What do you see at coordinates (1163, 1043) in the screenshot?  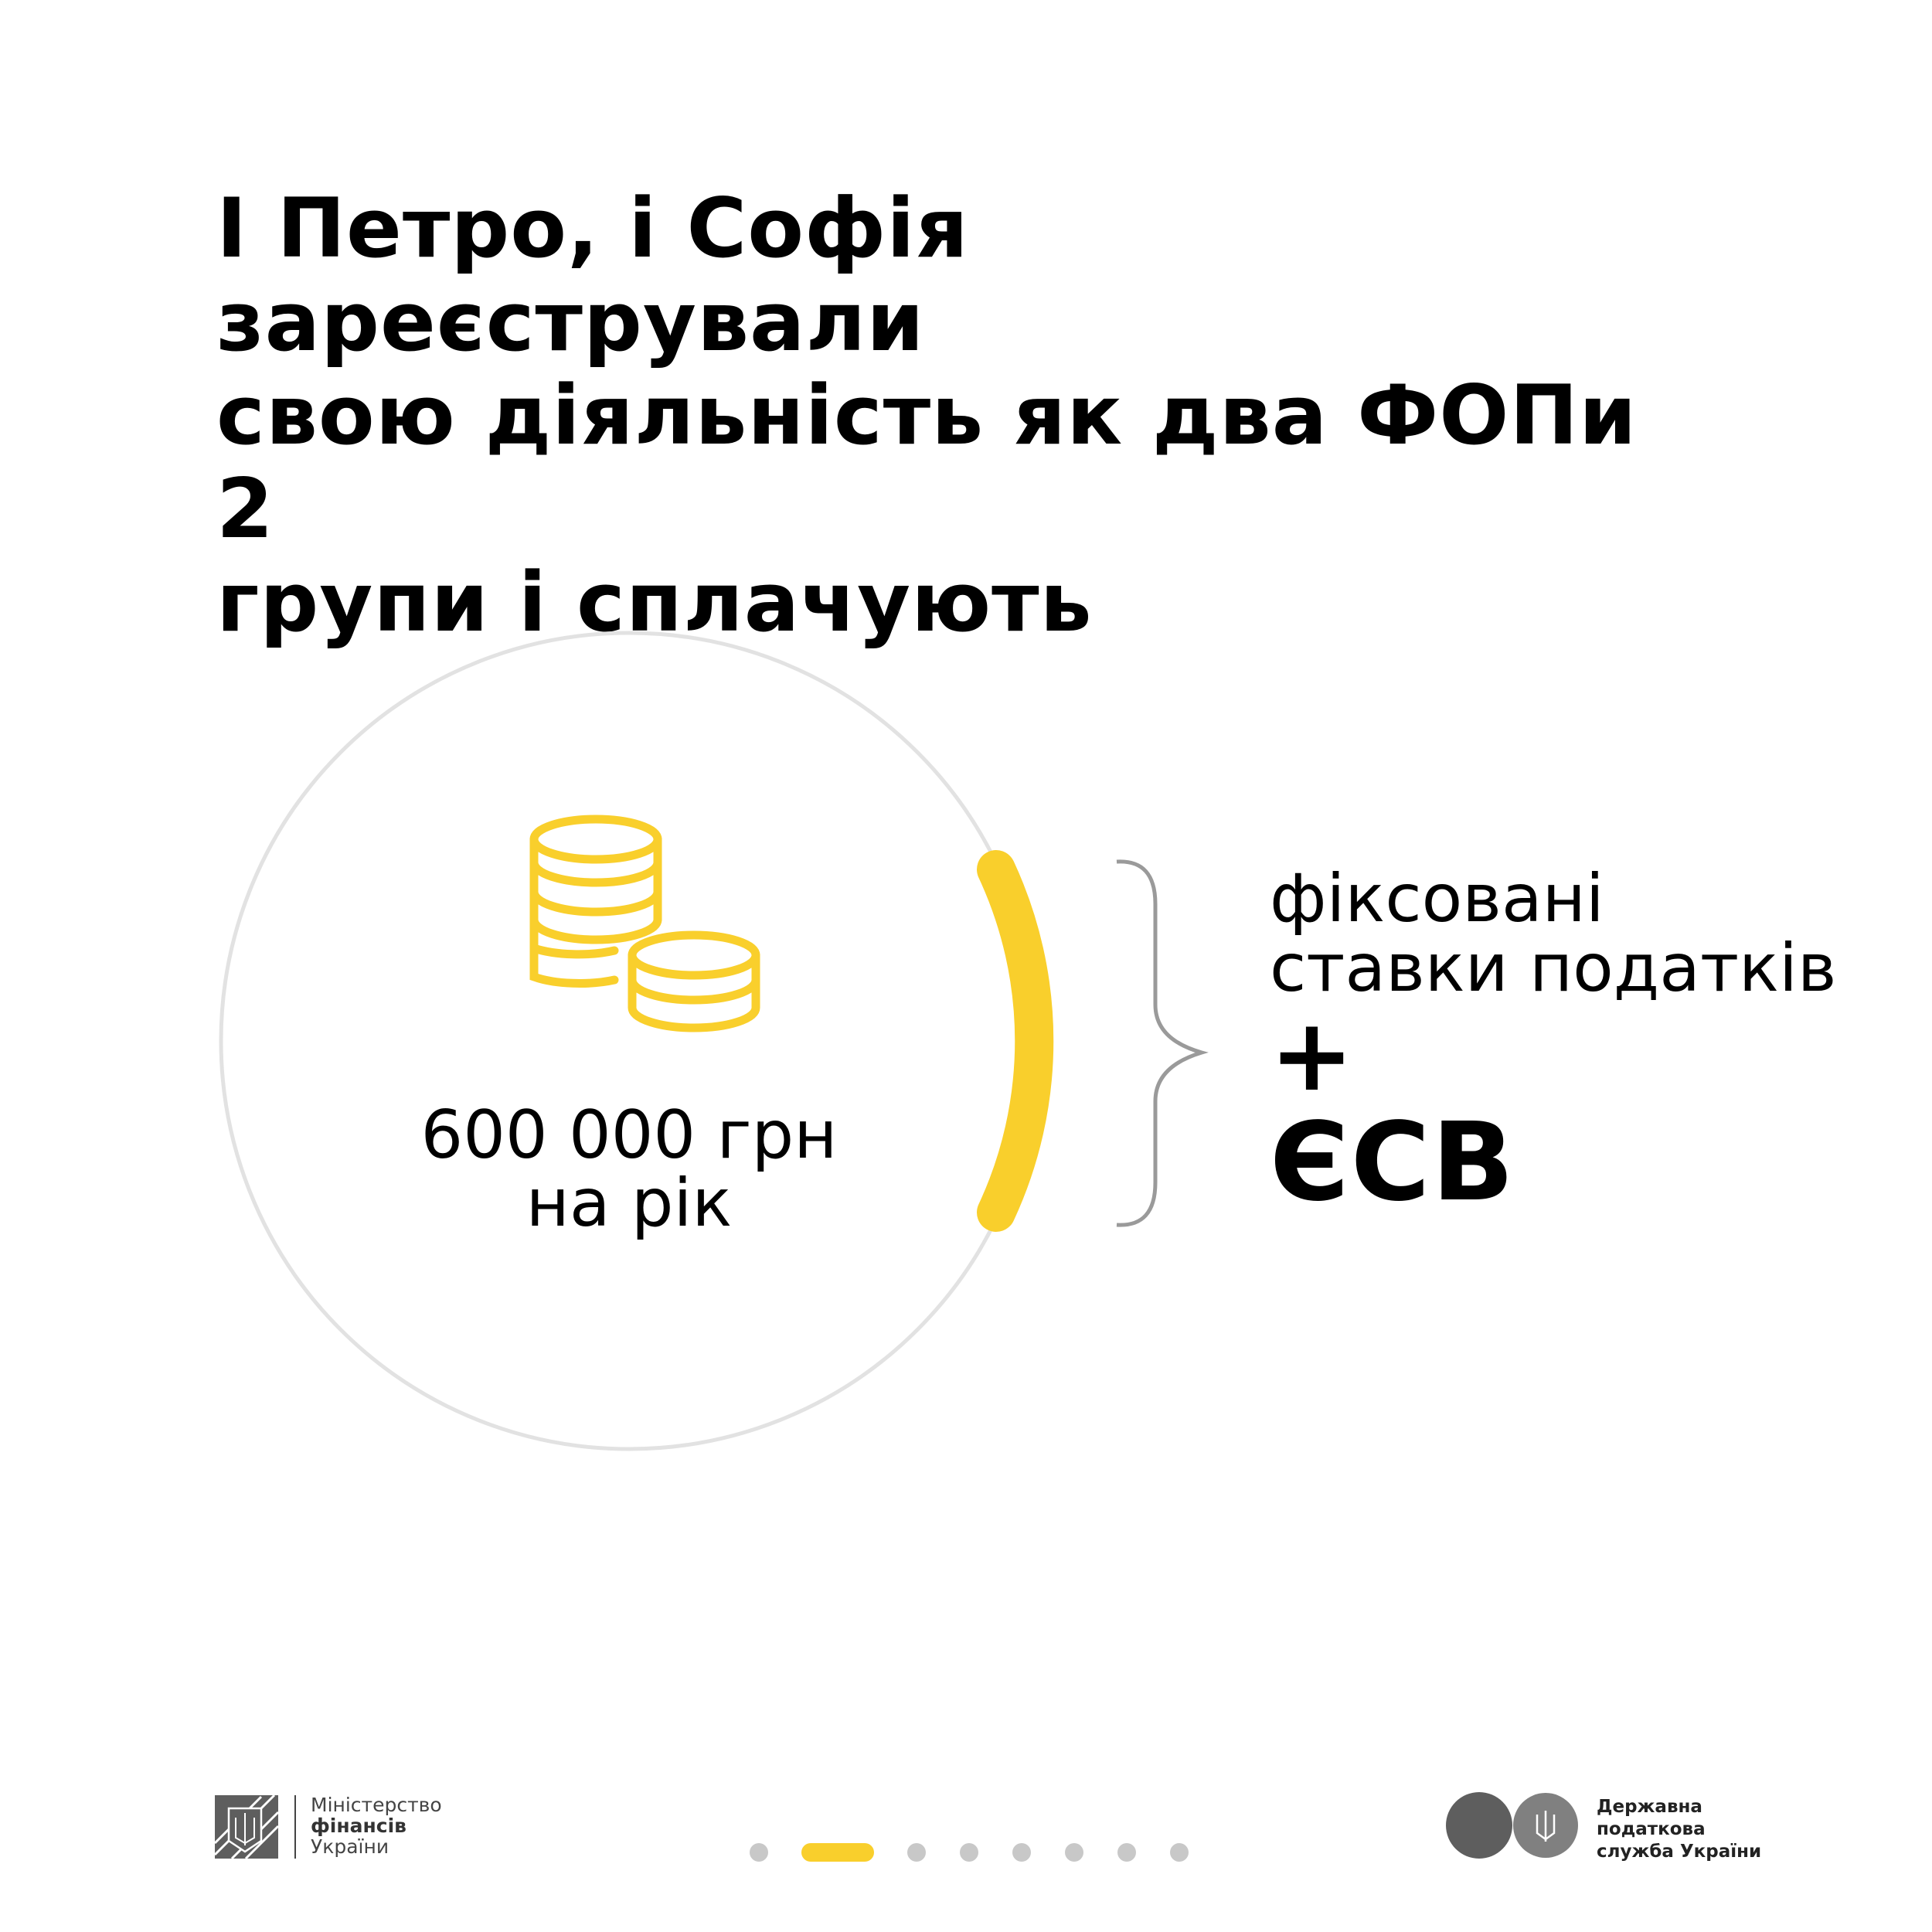 I see `curly-brace` at bounding box center [1163, 1043].